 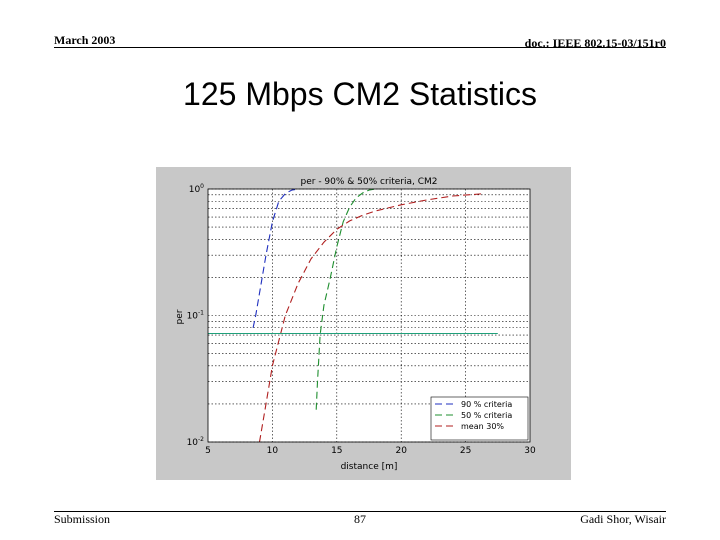 I want to click on footer-submission: Submission, so click(x=82, y=519).